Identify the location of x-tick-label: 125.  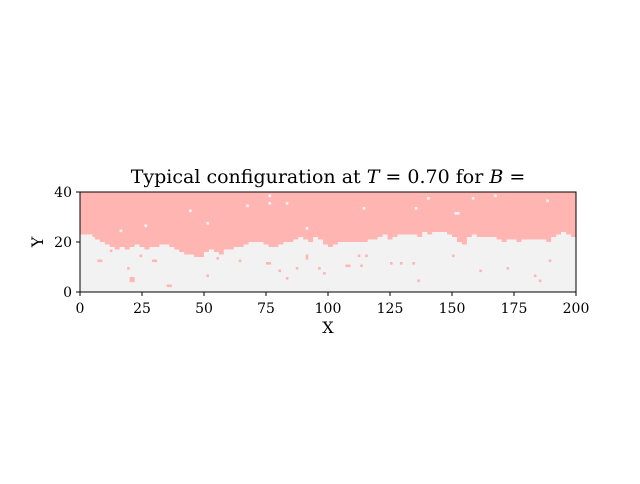
(390, 309).